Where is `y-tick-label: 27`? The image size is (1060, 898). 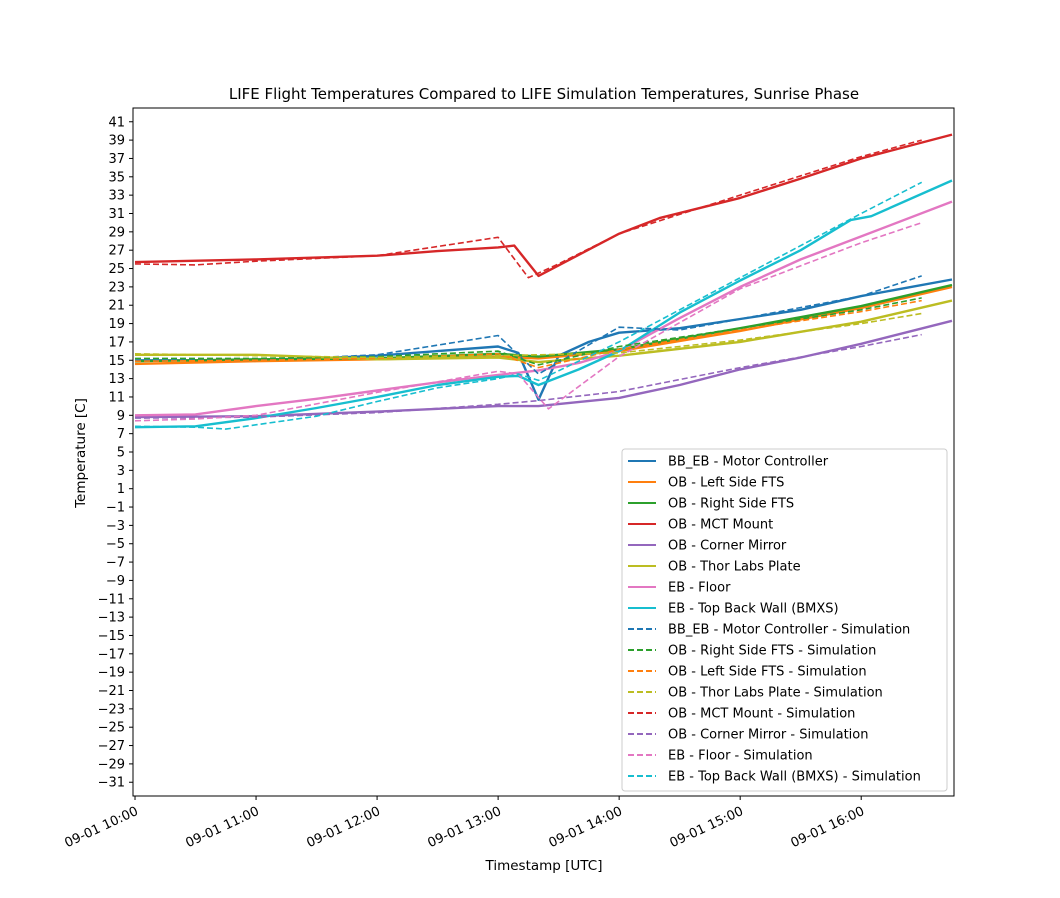 y-tick-label: 27 is located at coordinates (116, 251).